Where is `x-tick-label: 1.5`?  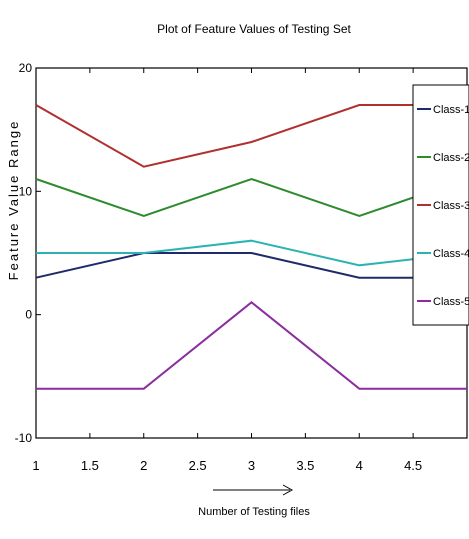
x-tick-label: 1.5 is located at coordinates (90, 465).